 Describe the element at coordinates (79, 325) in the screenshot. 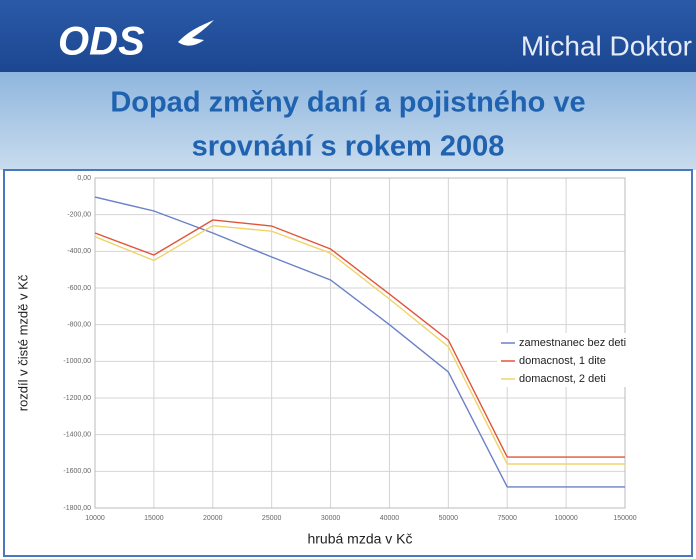

I see `y-tick-label: -800,00` at that location.